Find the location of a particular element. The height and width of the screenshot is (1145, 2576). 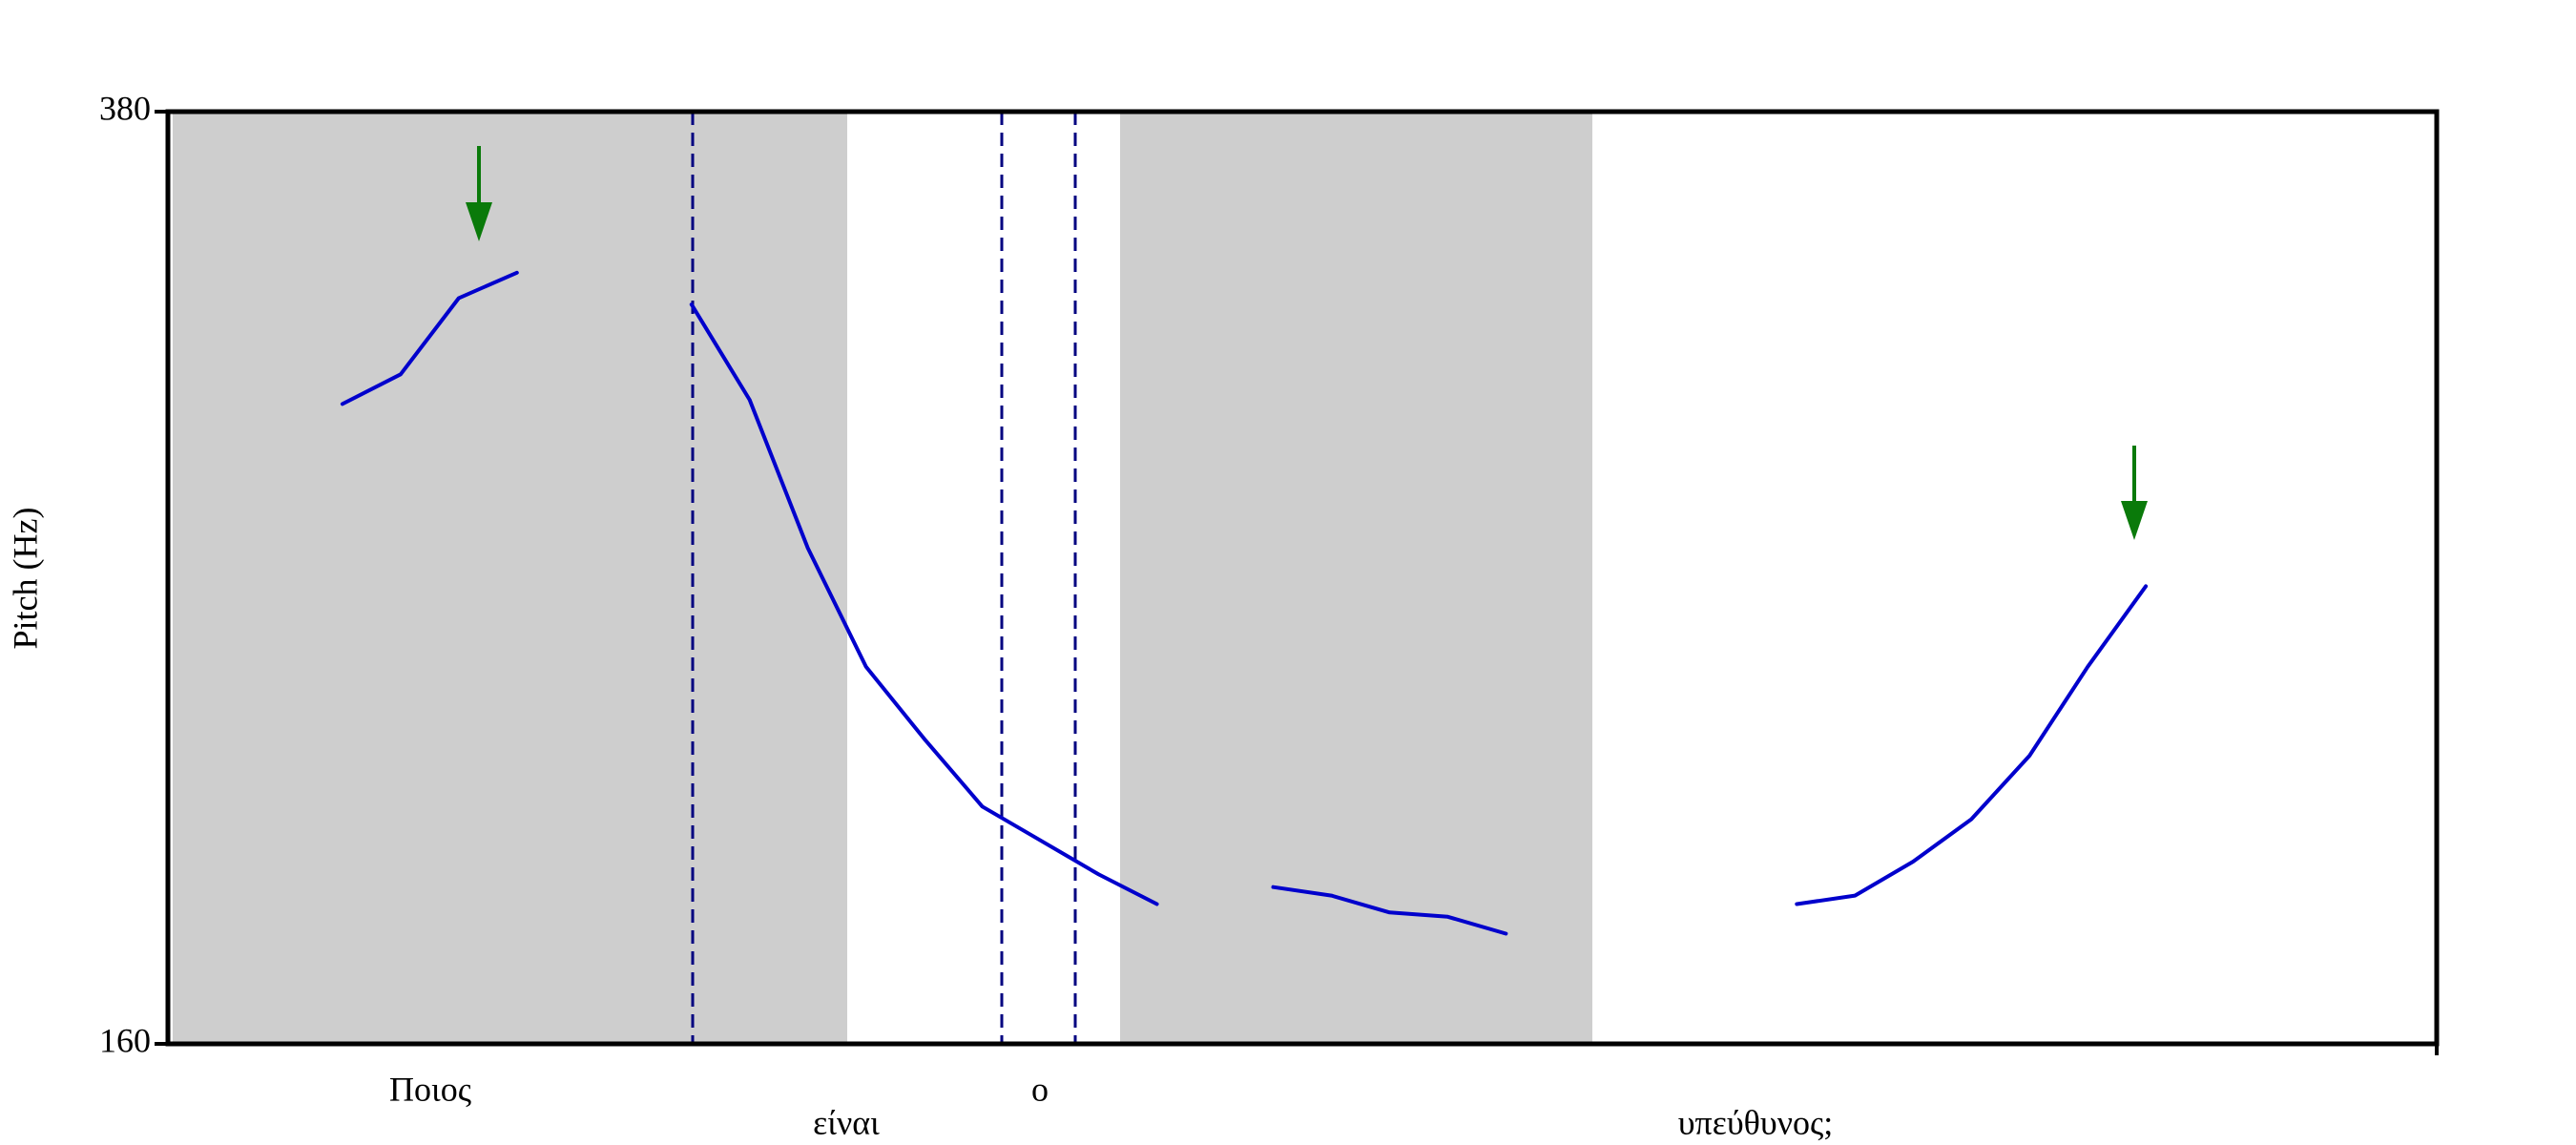

shaded-interval is located at coordinates (1356, 578).